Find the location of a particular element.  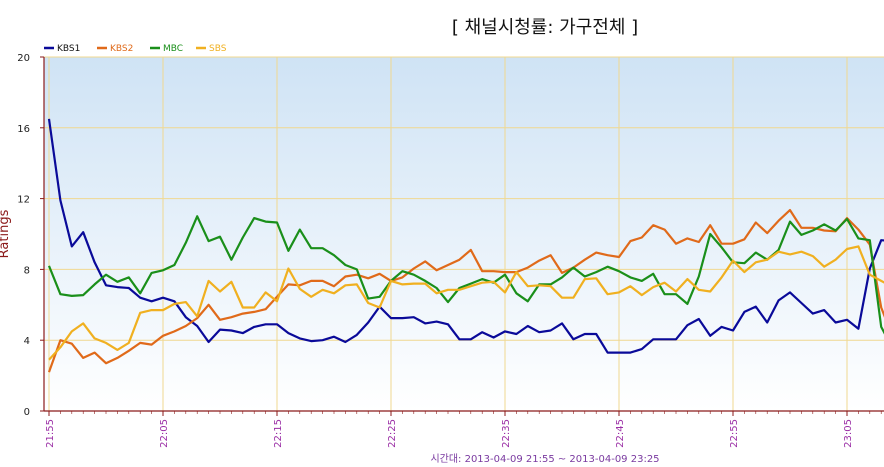

x-tick-label: 22:15 is located at coordinates (278, 433).